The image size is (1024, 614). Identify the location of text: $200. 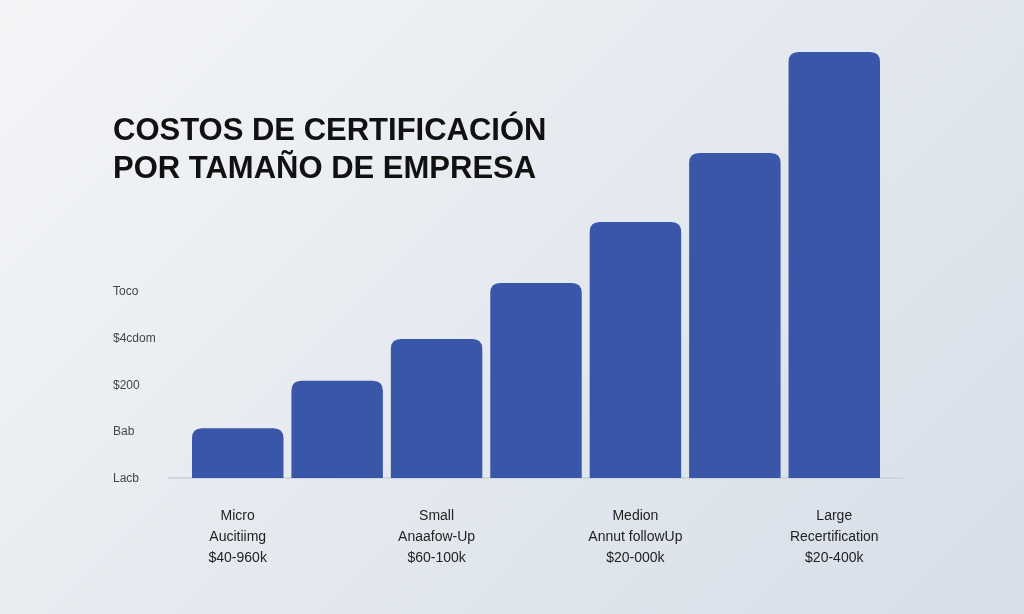
(127, 384).